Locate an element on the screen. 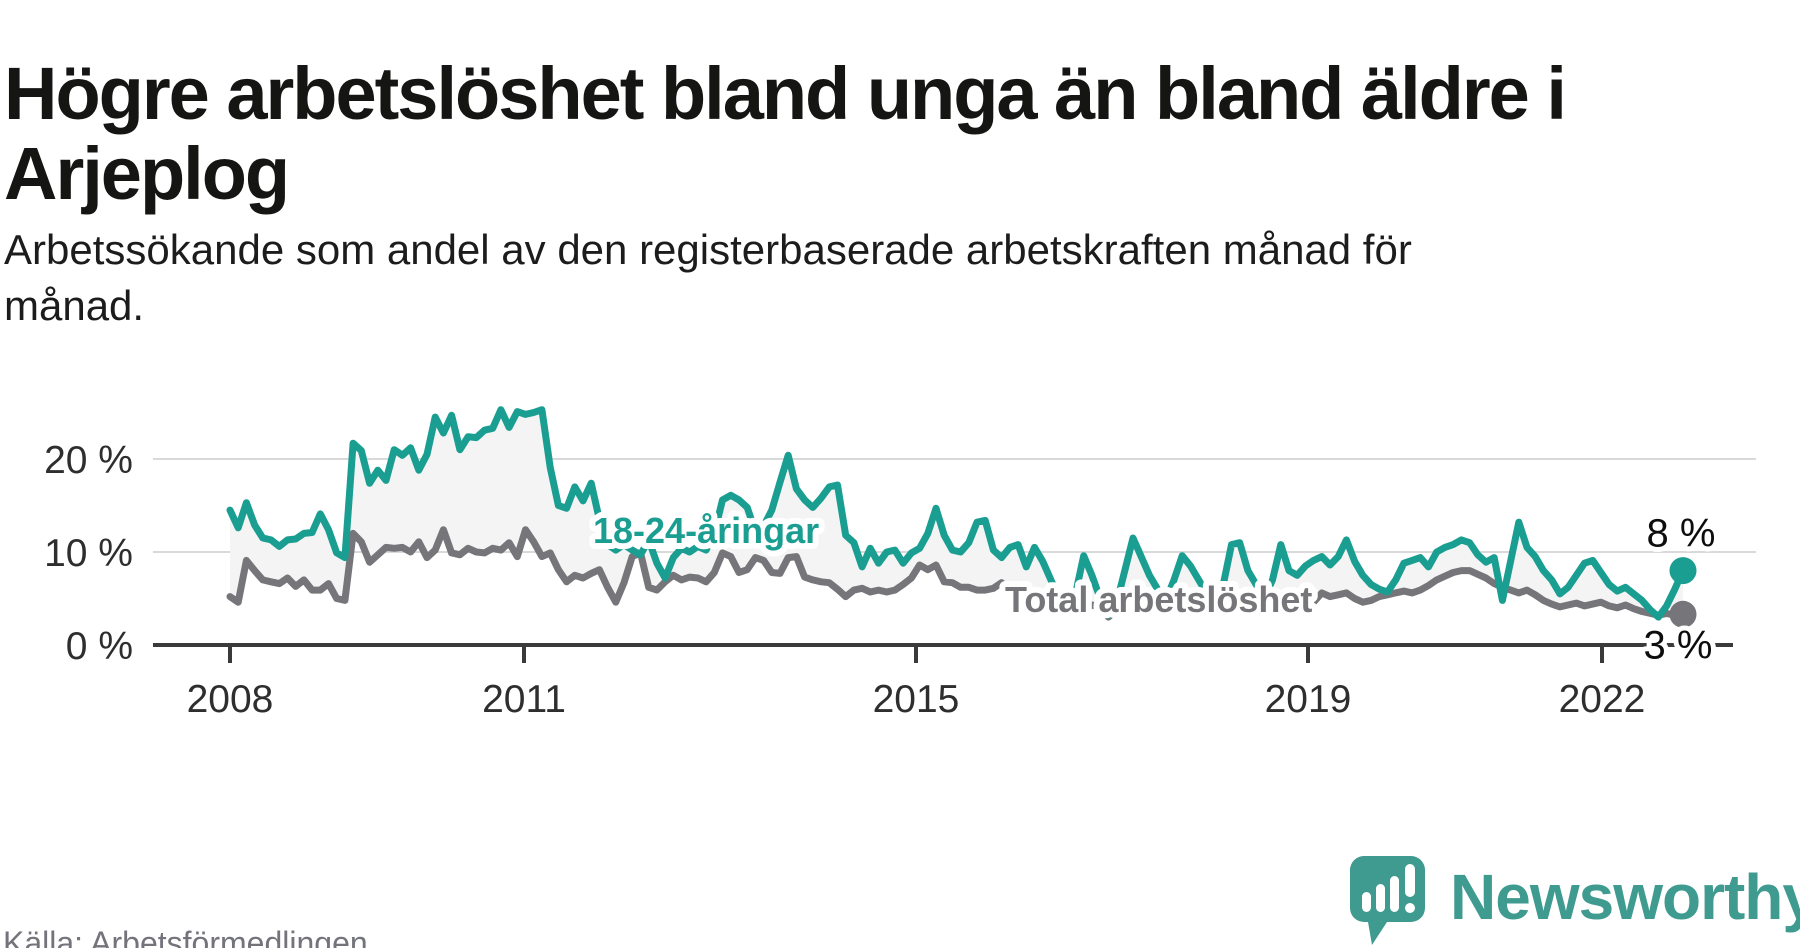 This screenshot has width=1800, height=948. speech-bubble-bar-chart-icon is located at coordinates (1387, 900).